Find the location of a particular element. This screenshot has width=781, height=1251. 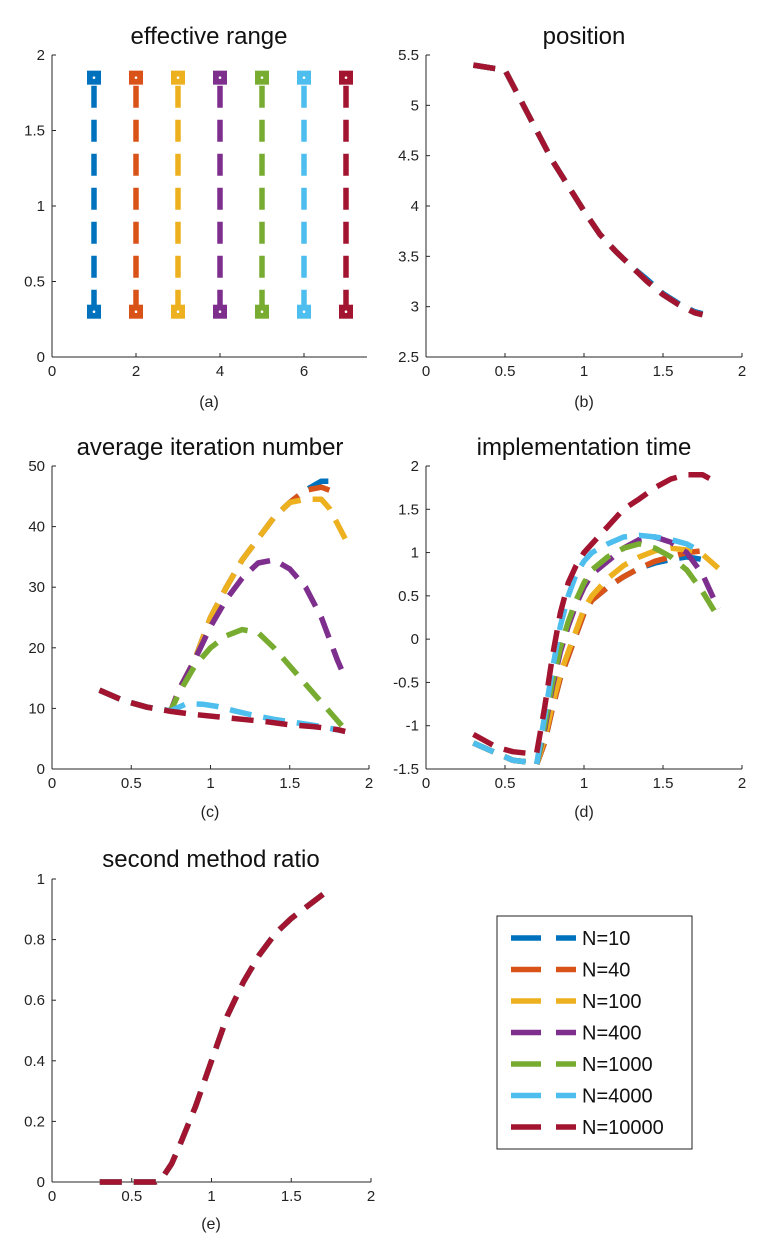

y-tick-label: 10 is located at coordinates (36, 708).